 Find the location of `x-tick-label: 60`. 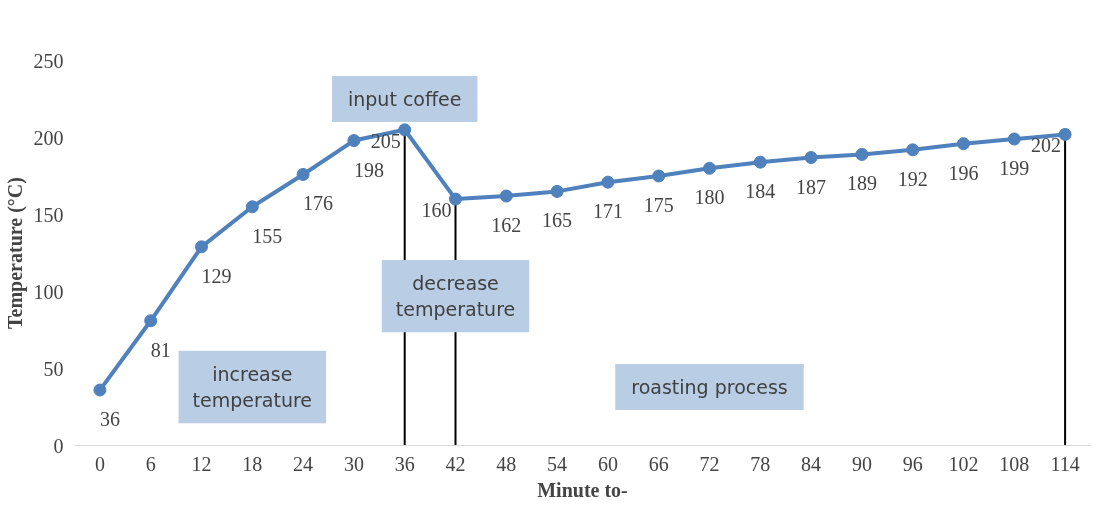

x-tick-label: 60 is located at coordinates (607, 463).